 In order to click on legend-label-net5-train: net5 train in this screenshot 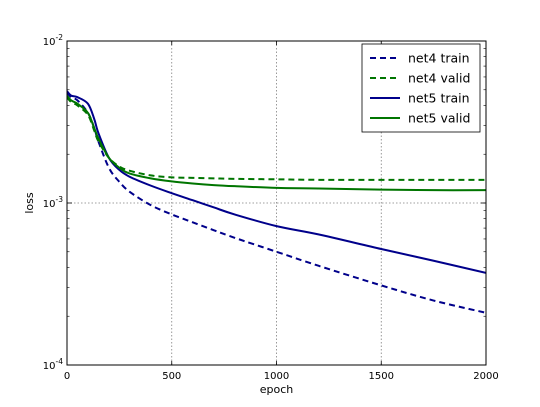, I will do `click(439, 98)`.